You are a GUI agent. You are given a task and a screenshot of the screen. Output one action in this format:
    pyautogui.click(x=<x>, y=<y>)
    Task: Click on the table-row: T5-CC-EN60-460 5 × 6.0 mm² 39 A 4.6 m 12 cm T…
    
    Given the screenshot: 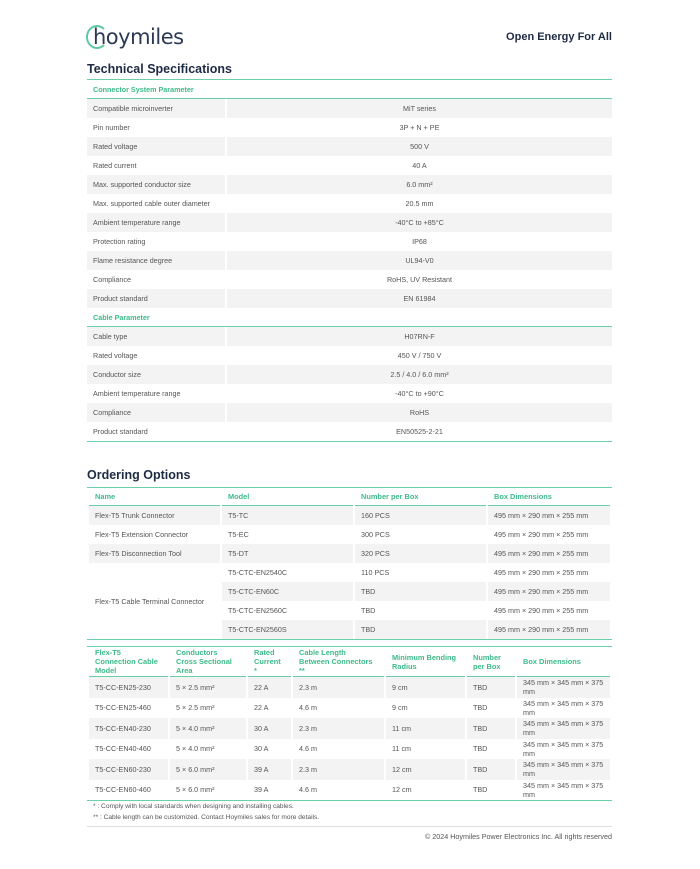 What is the action you would take?
    pyautogui.click(x=349, y=790)
    